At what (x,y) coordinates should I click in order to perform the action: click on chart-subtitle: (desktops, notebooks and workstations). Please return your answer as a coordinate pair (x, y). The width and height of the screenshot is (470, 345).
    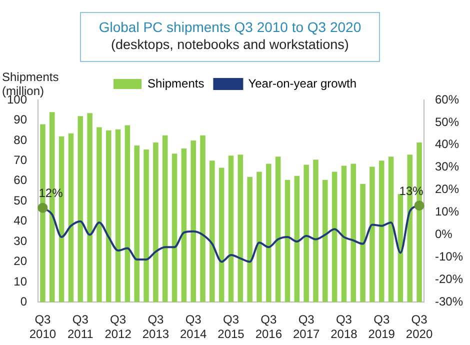
    Looking at the image, I should click on (230, 45).